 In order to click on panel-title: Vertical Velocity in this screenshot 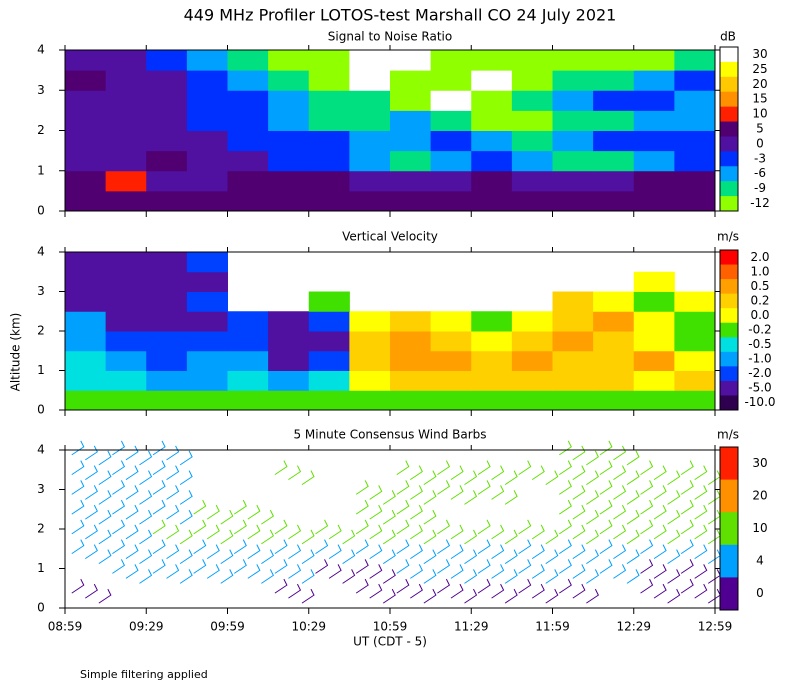, I will do `click(390, 237)`.